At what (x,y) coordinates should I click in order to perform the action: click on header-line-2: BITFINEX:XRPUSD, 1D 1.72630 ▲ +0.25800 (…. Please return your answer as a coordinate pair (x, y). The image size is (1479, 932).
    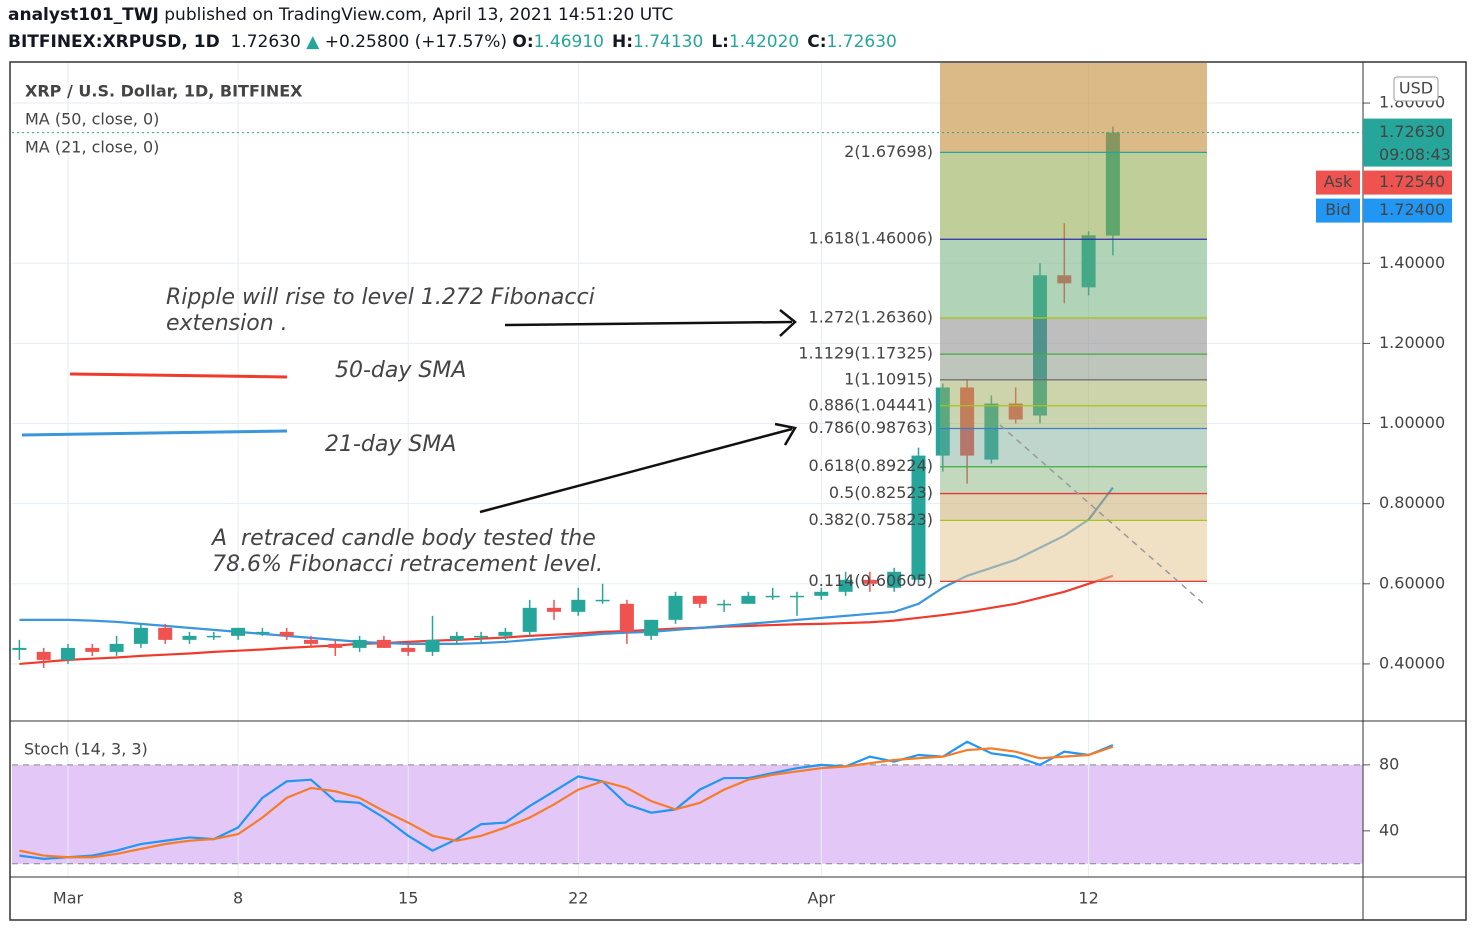
    Looking at the image, I should click on (456, 42).